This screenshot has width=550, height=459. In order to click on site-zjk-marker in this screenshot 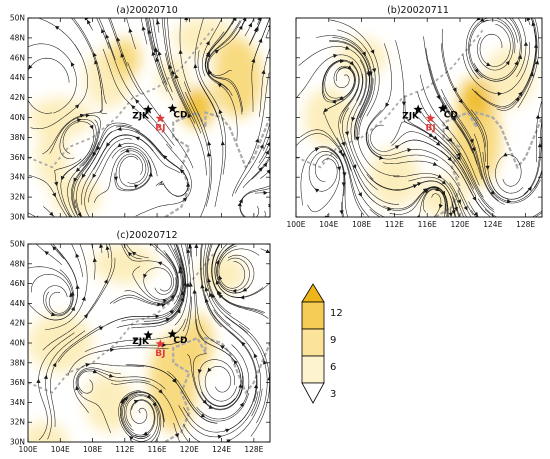, I will do `click(148, 109)`.